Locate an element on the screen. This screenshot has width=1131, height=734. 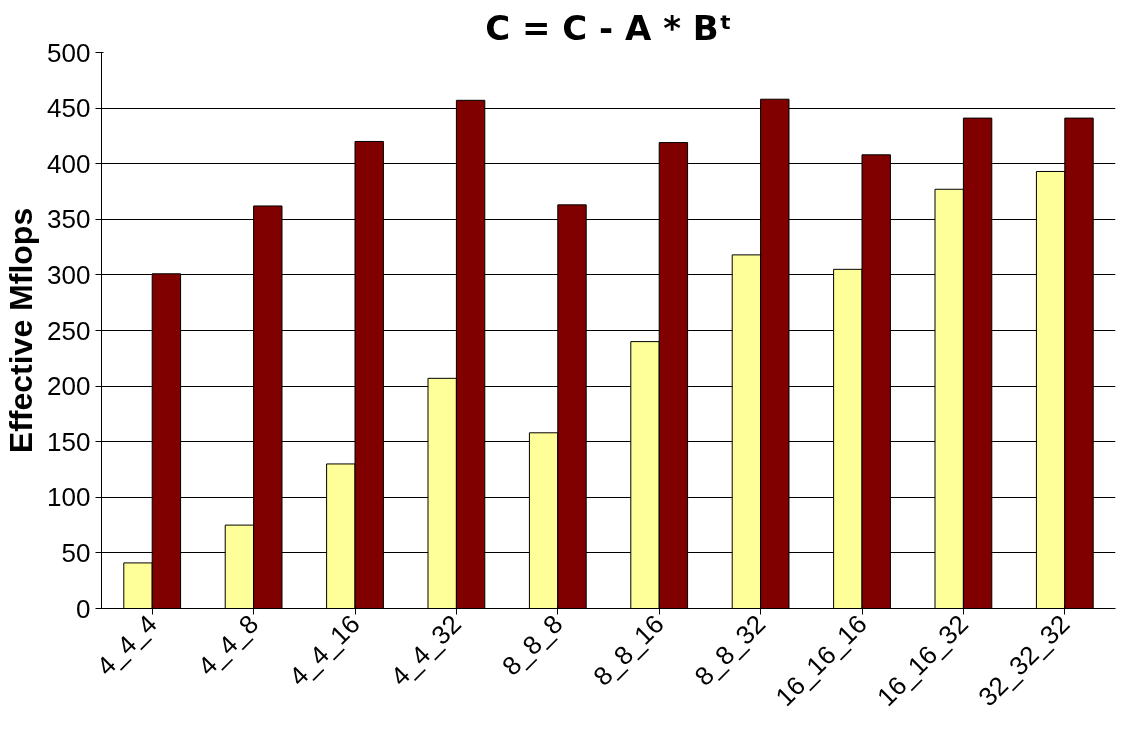
y-axis-title: Effective Mflops is located at coordinates (21, 330).